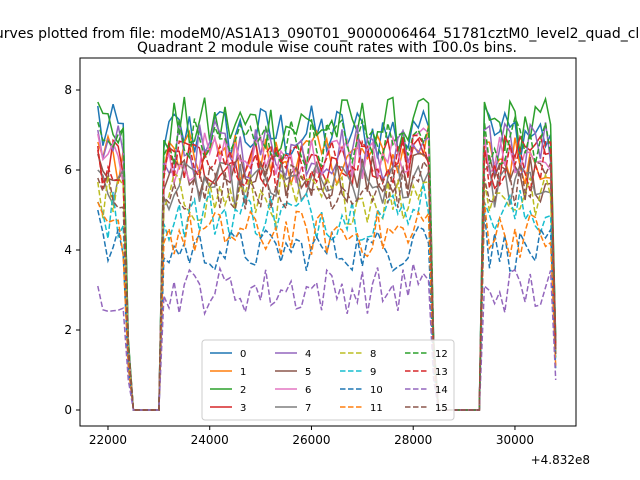 The height and width of the screenshot is (480, 640). What do you see at coordinates (243, 354) in the screenshot?
I see `legend-label-0: 0` at bounding box center [243, 354].